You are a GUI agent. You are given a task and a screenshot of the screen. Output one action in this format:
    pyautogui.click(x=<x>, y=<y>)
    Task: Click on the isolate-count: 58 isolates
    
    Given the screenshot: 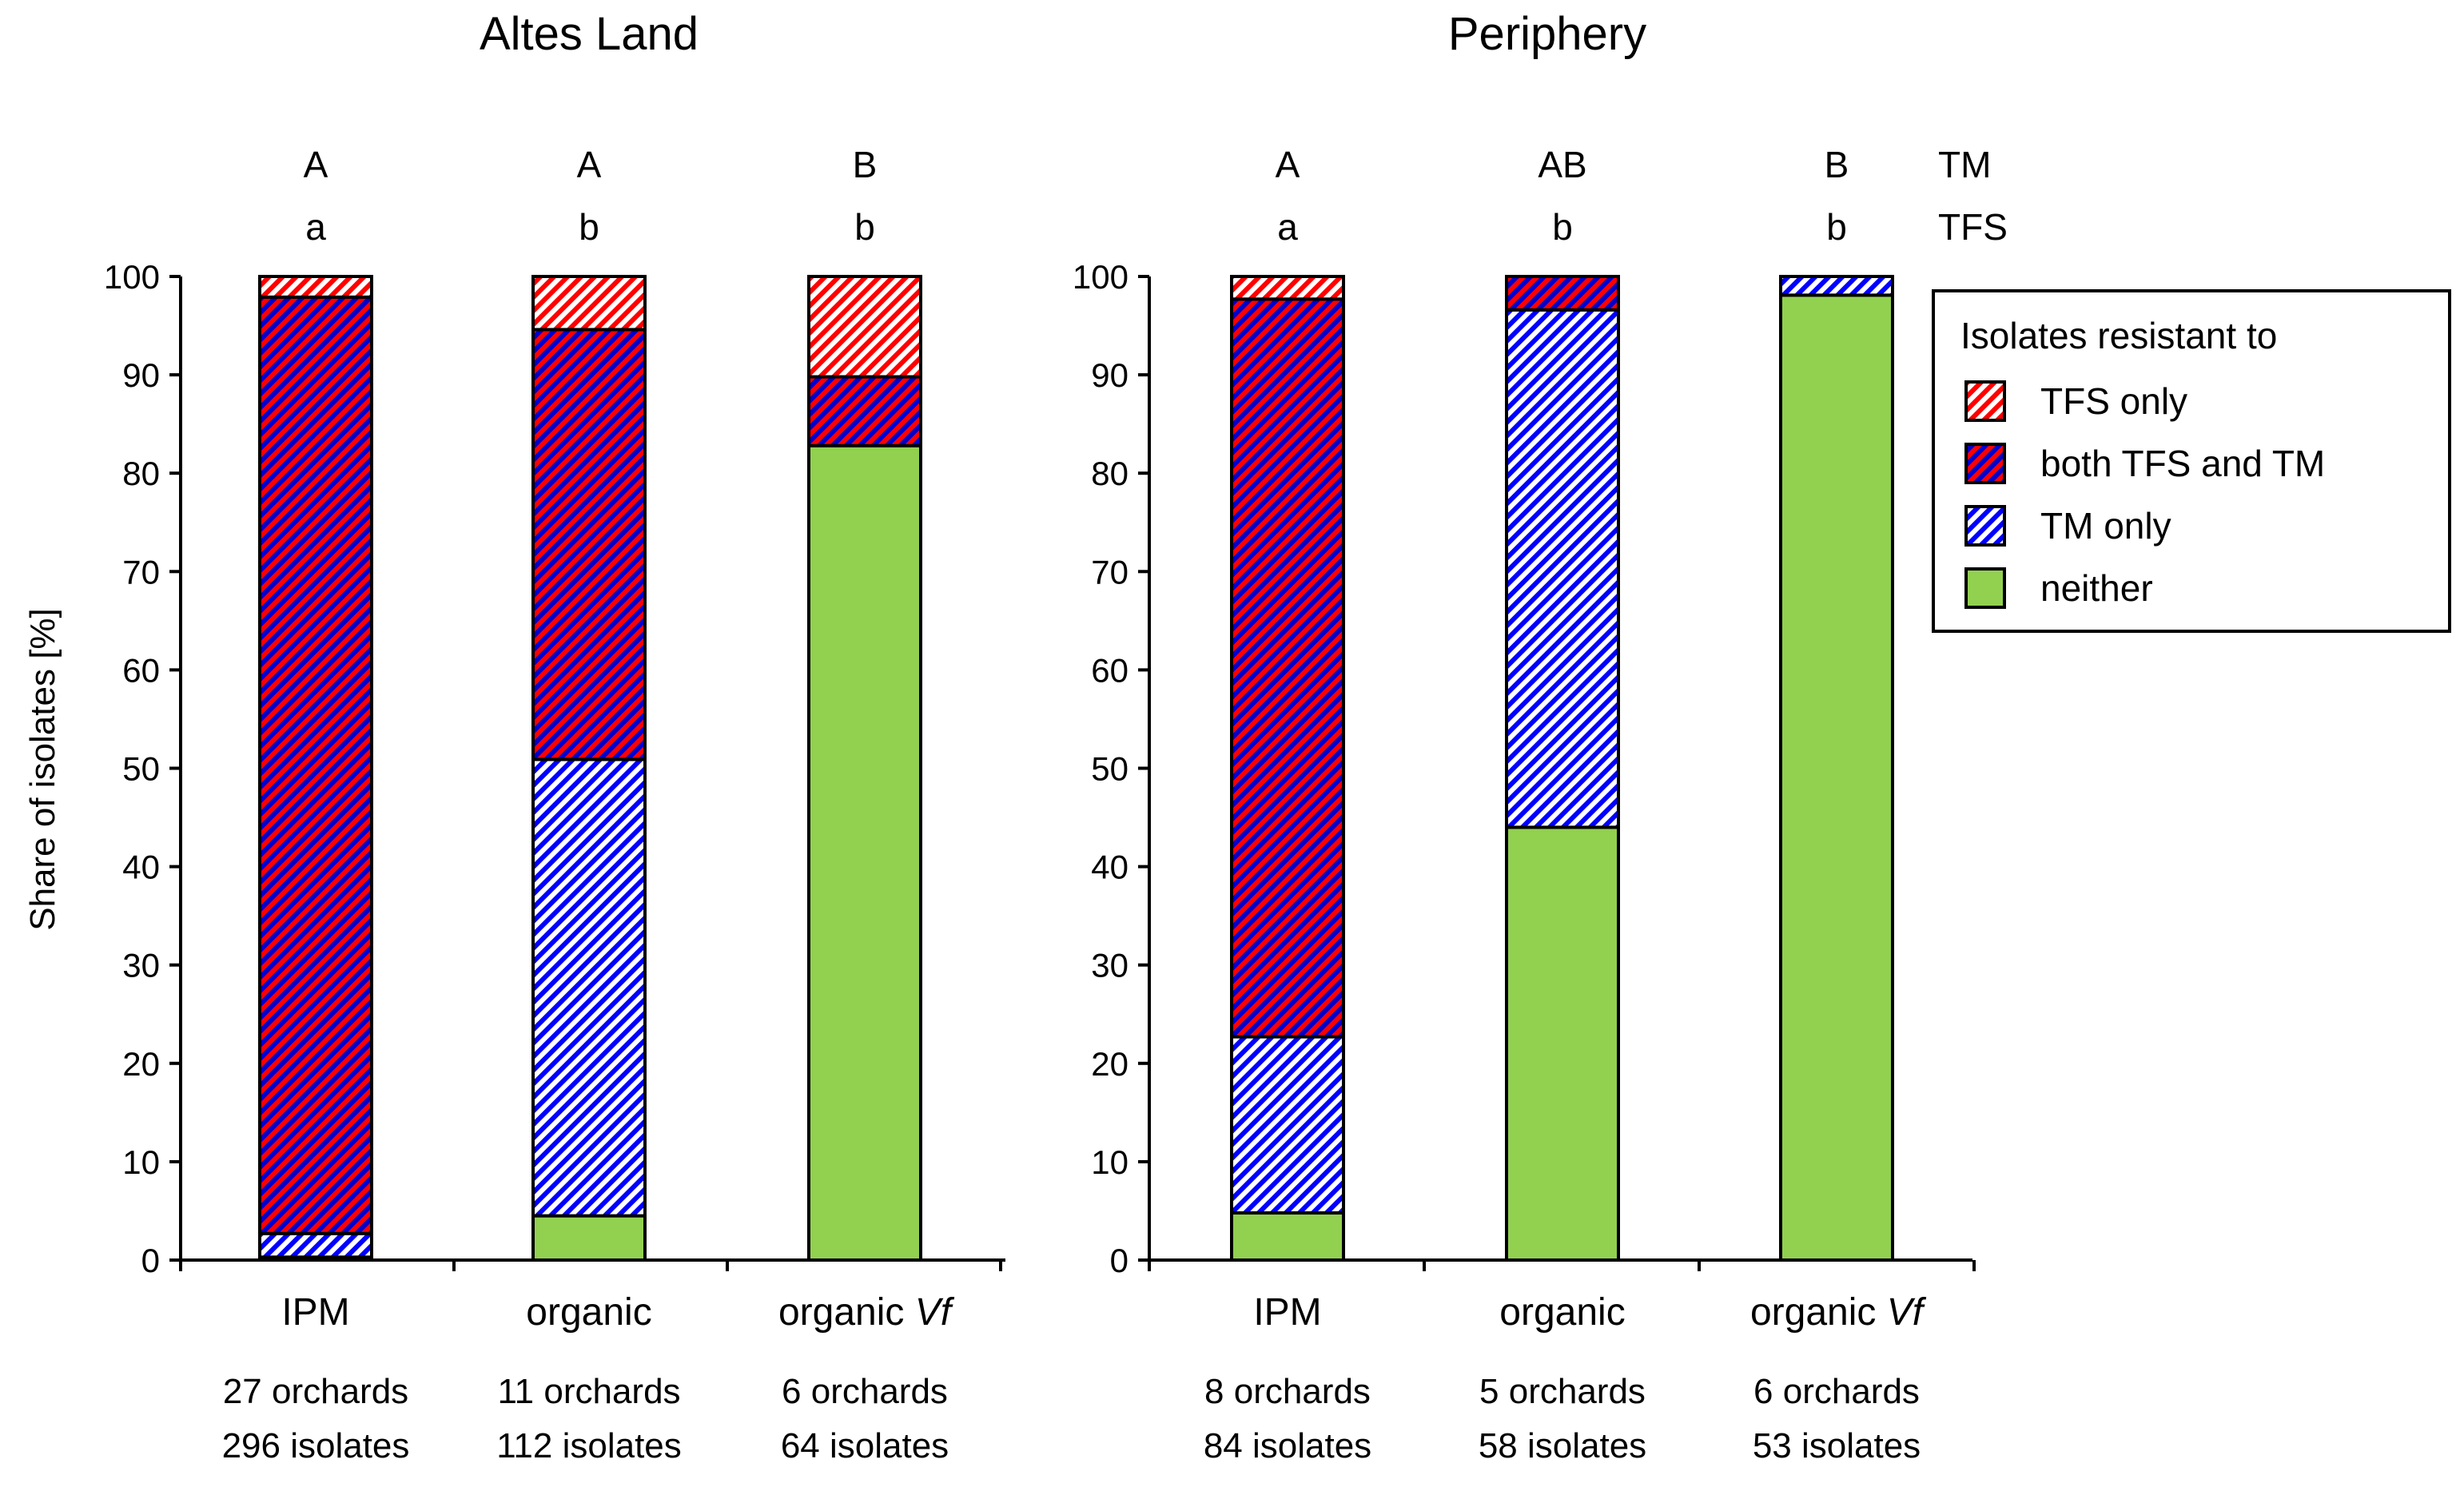 What is the action you would take?
    pyautogui.click(x=1562, y=1445)
    